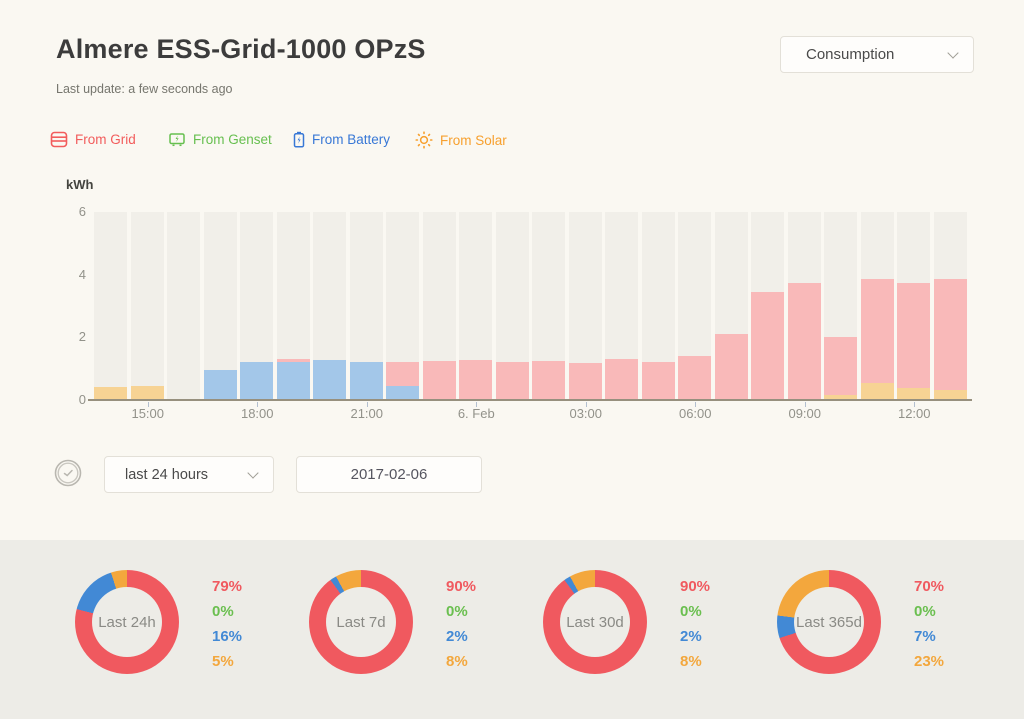 Image resolution: width=1024 pixels, height=719 pixels. What do you see at coordinates (105, 139) in the screenshot?
I see `legend-label: From Grid` at bounding box center [105, 139].